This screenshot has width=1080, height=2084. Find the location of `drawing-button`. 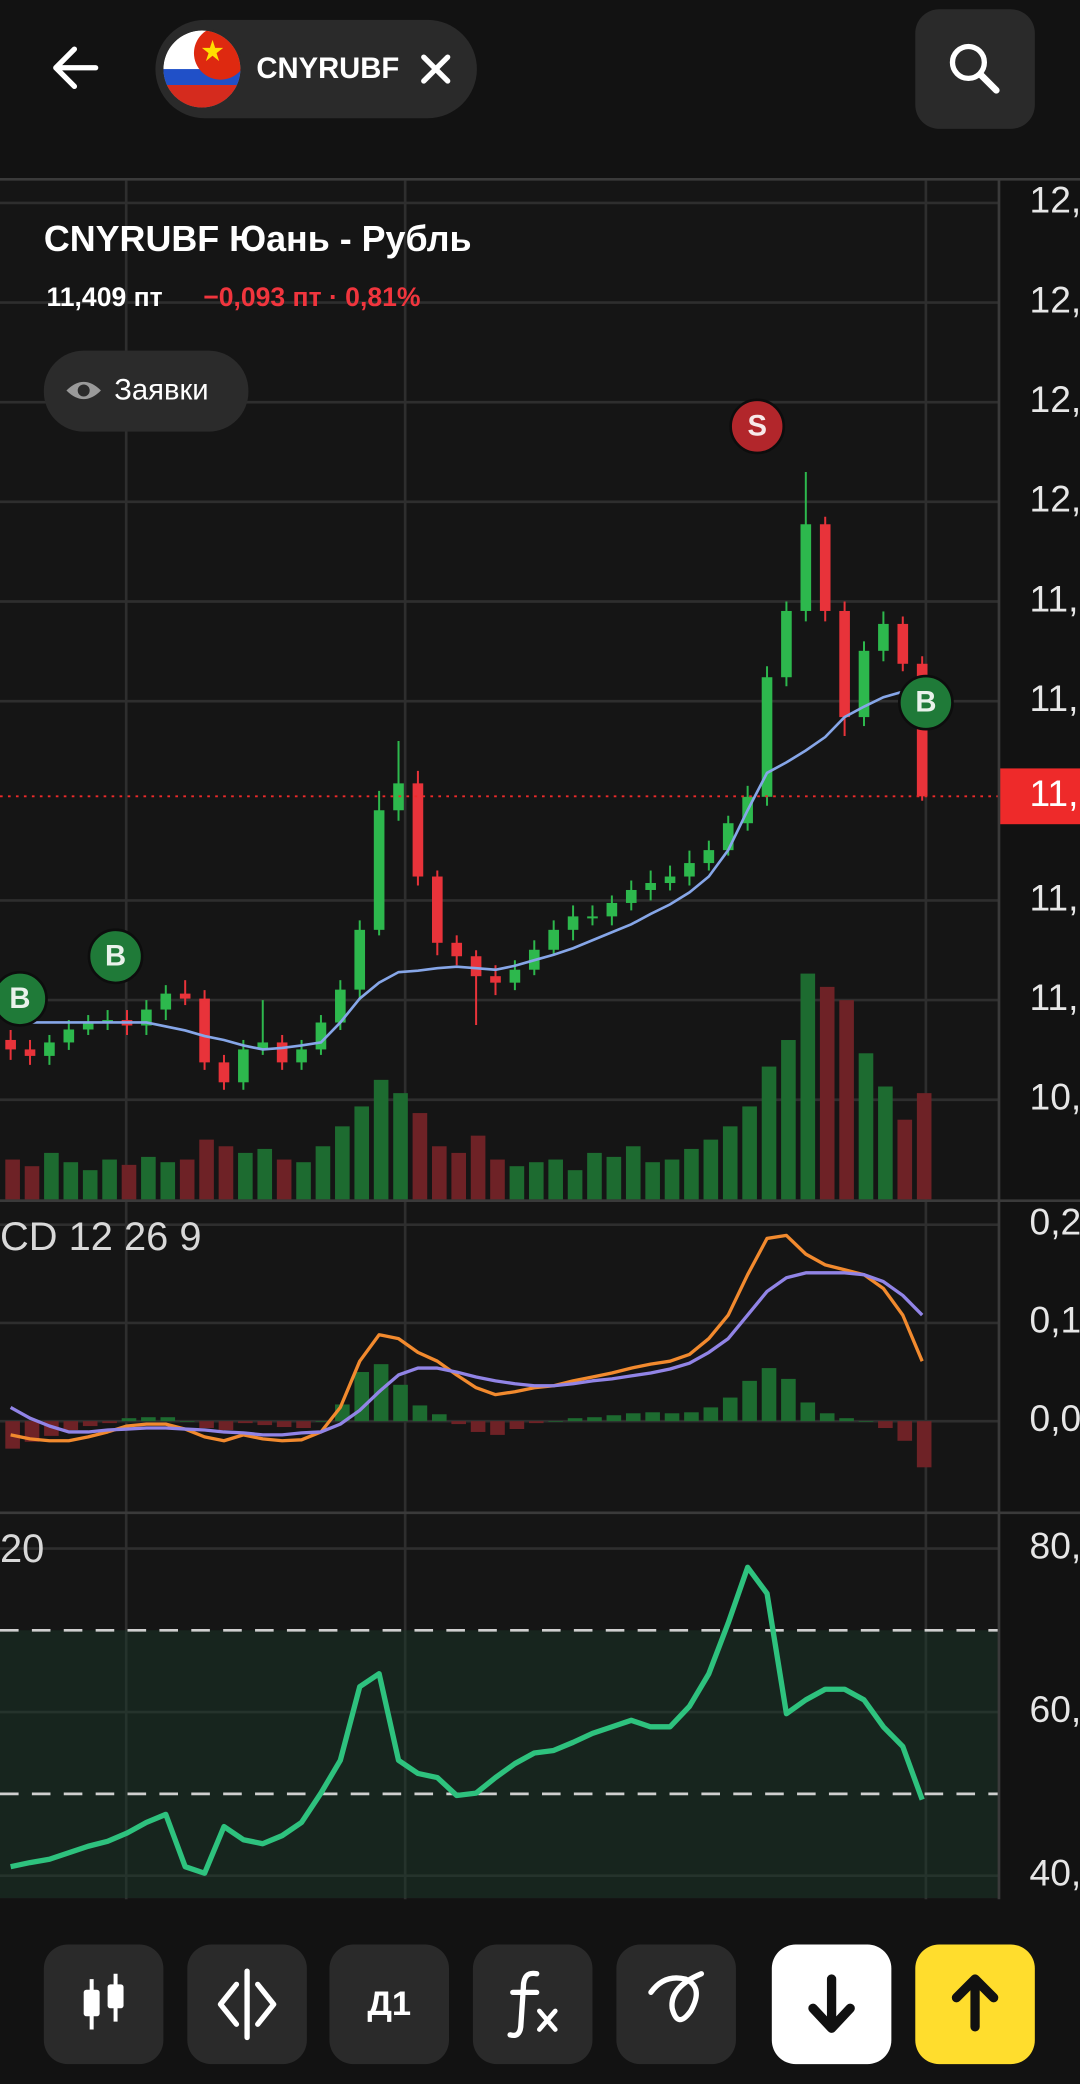

drawing-button is located at coordinates (676, 2004).